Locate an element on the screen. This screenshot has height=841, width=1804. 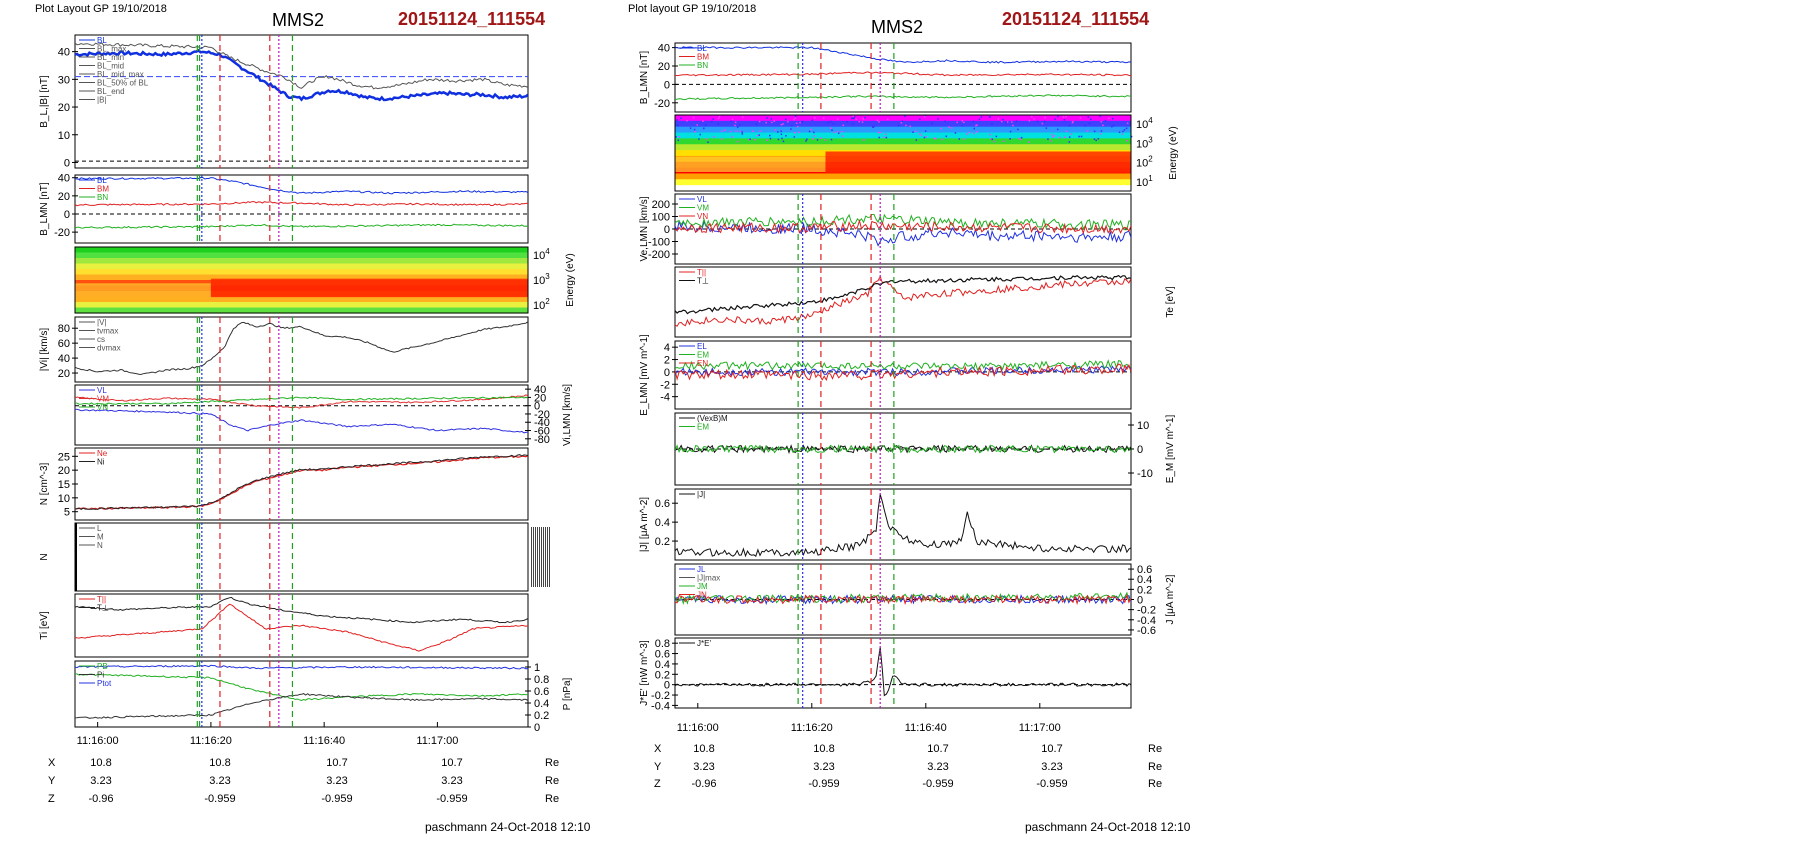
right-R8-ytick-1: 0.4 is located at coordinates (1144, 580).